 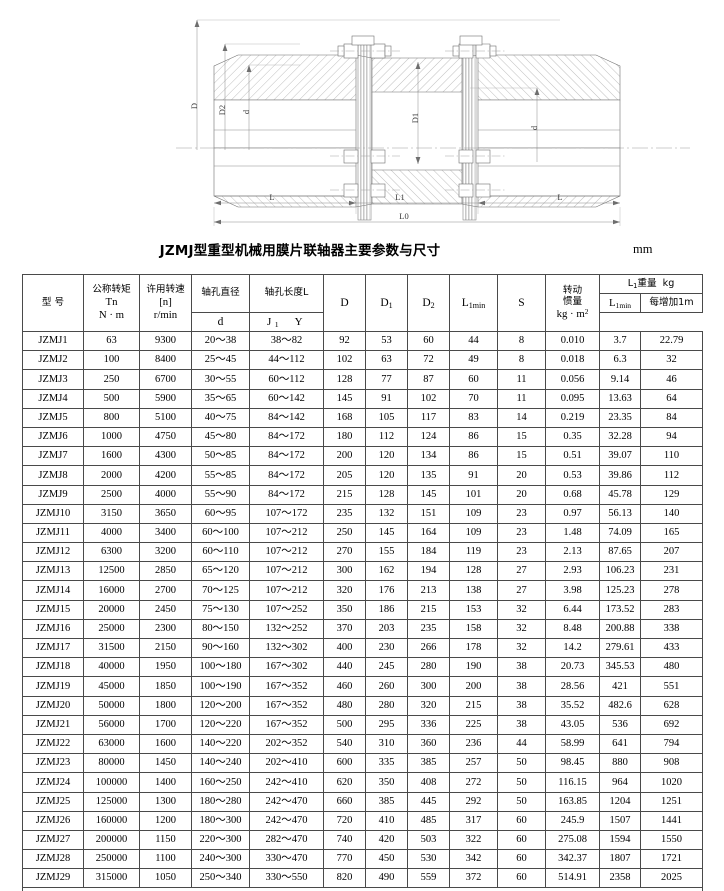 What do you see at coordinates (220, 571) in the screenshot?
I see `cell-bore-diameter: 65～120` at bounding box center [220, 571].